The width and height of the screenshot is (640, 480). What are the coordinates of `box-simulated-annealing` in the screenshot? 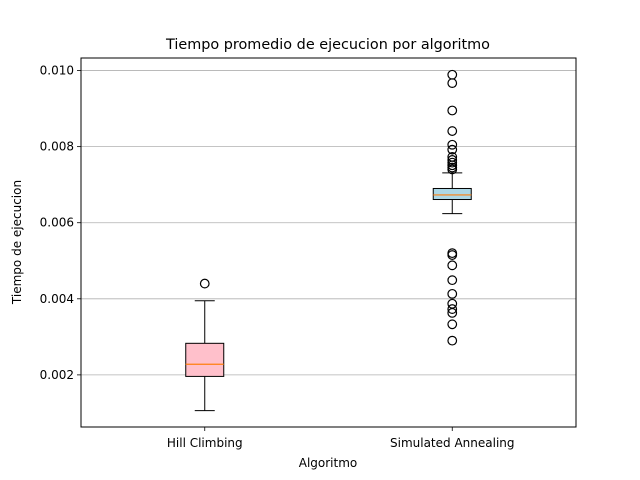 It's located at (452, 207).